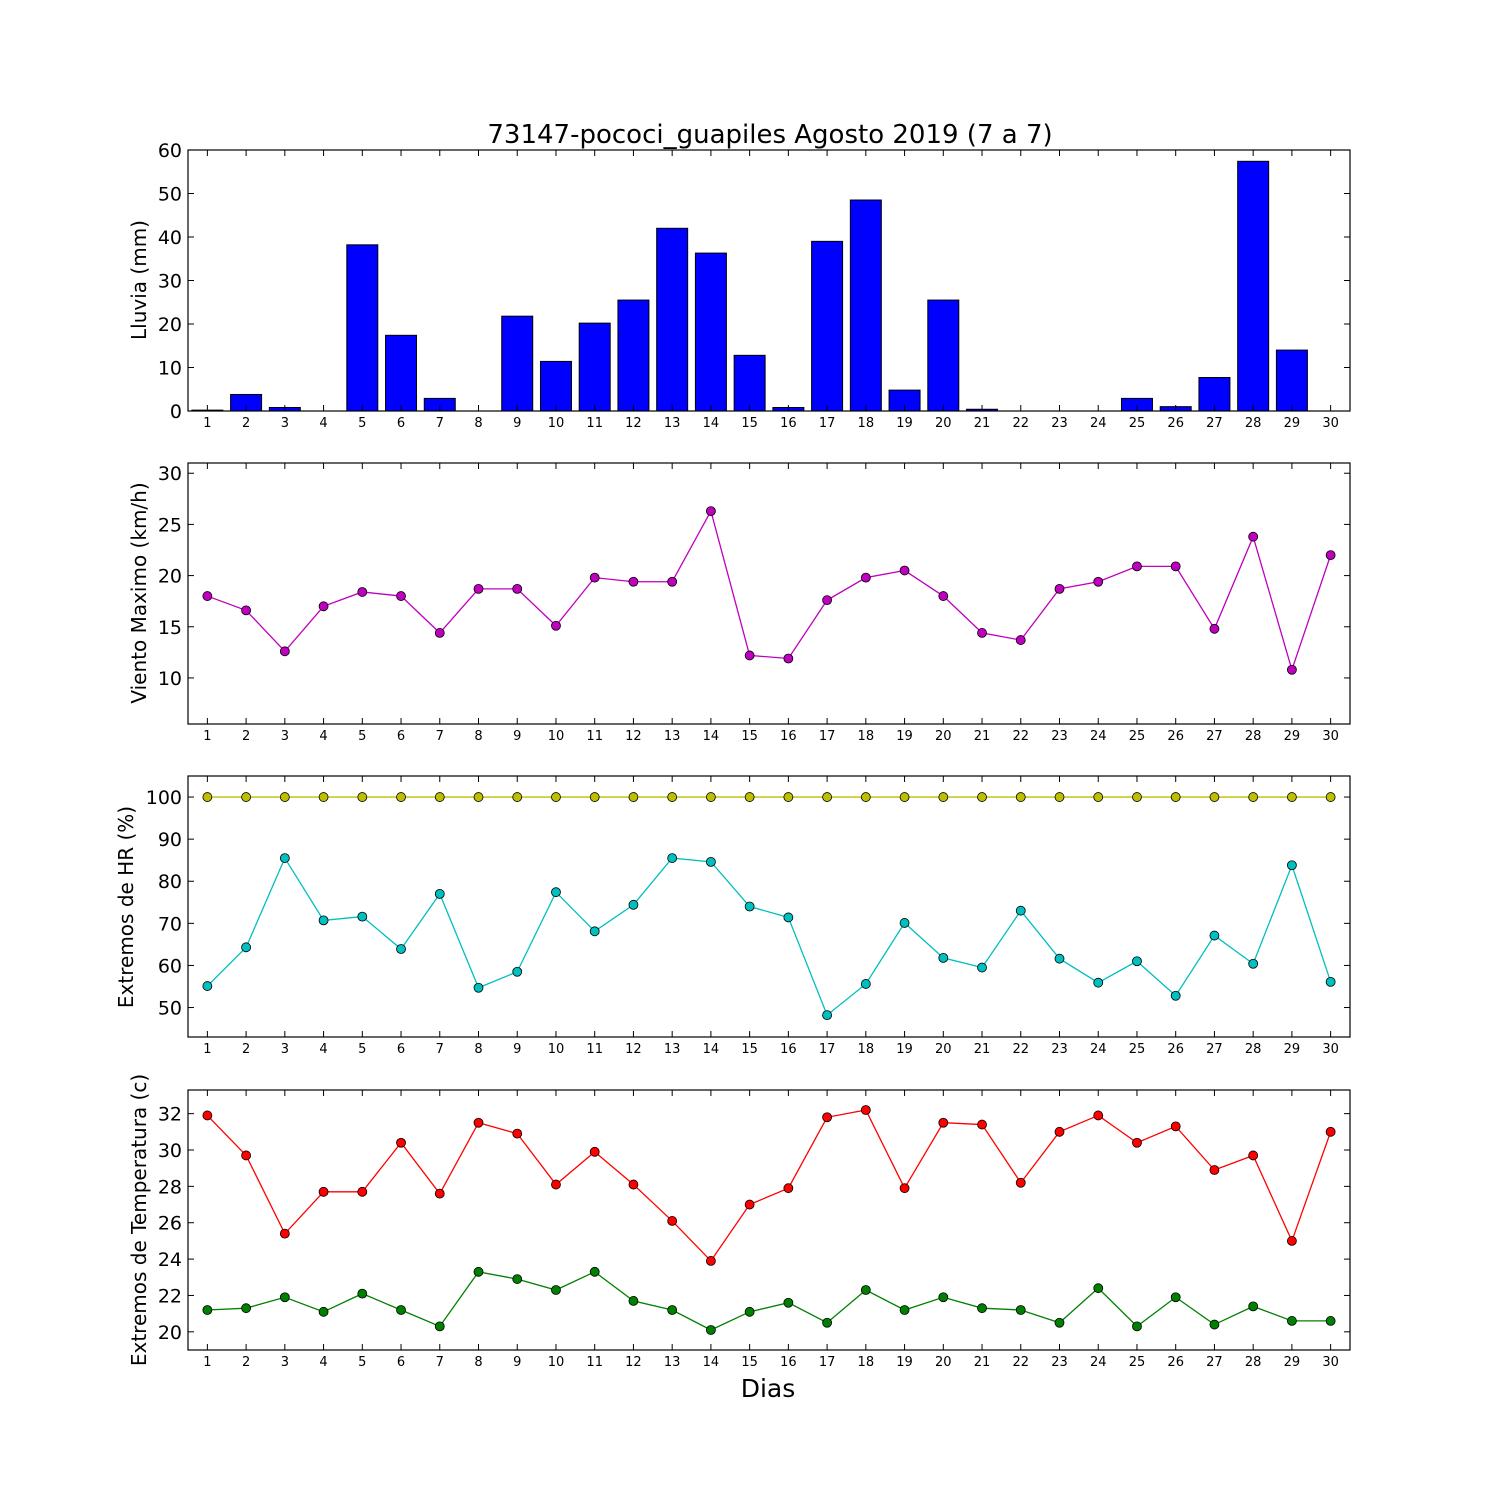 This screenshot has width=1500, height=1500. I want to click on x-tick-label-lluvia: 13, so click(672, 423).